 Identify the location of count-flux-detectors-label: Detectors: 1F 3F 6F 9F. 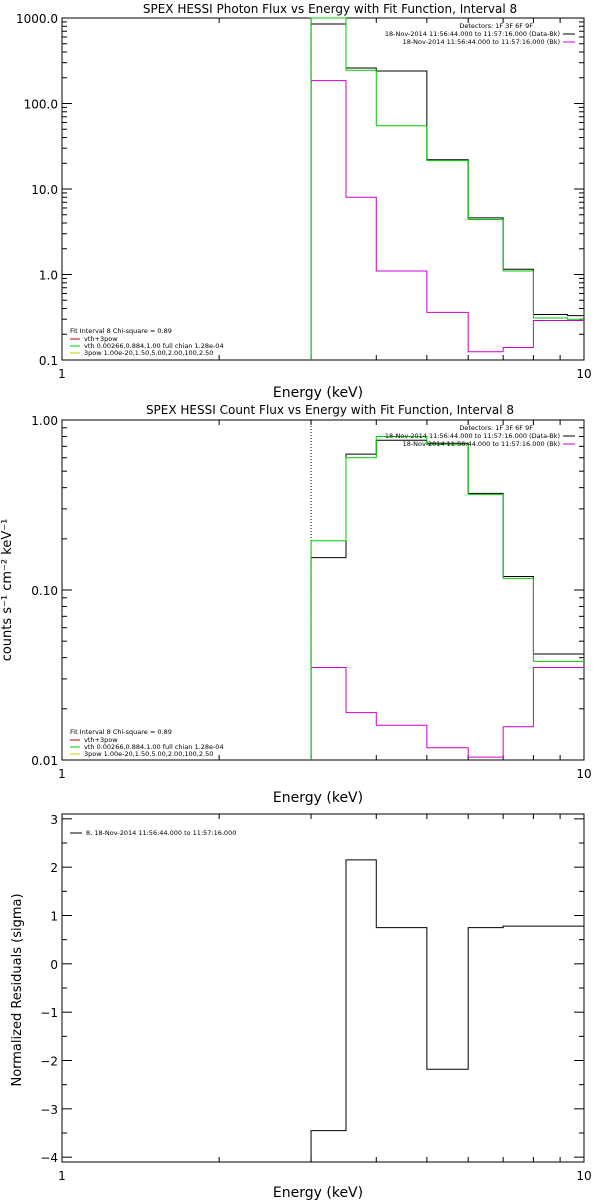
(496, 428).